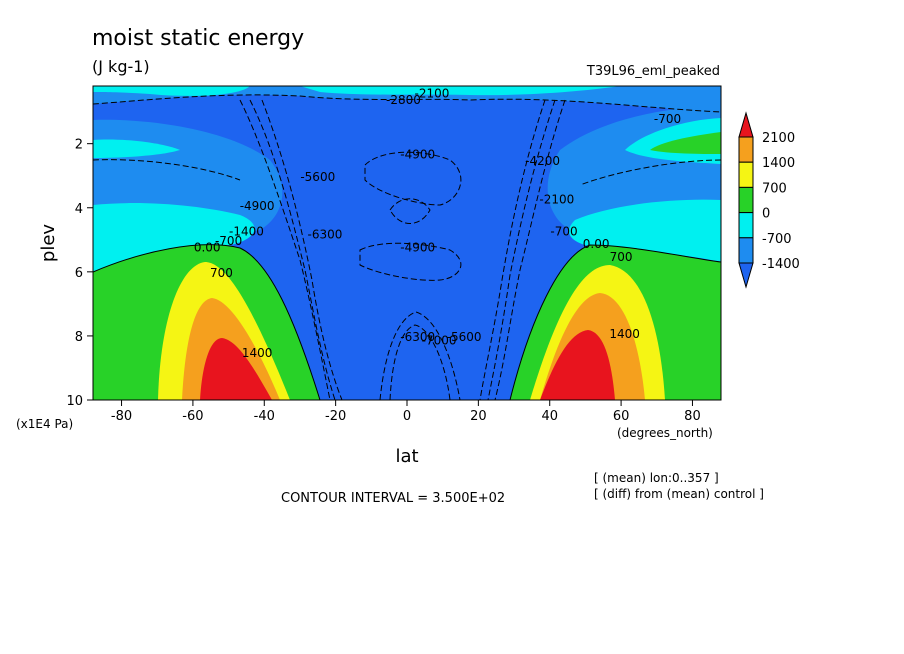  Describe the element at coordinates (48, 243) in the screenshot. I see `y-axis-label: plev` at that location.